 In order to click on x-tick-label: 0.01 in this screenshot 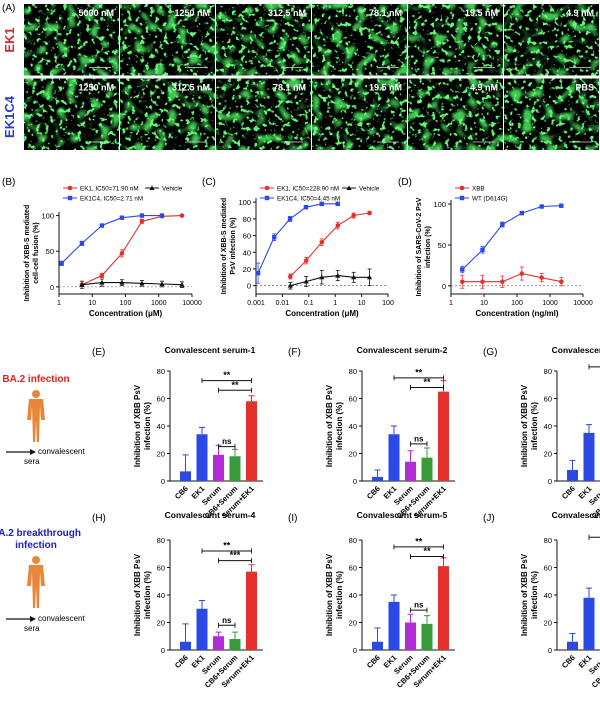, I will do `click(283, 303)`.